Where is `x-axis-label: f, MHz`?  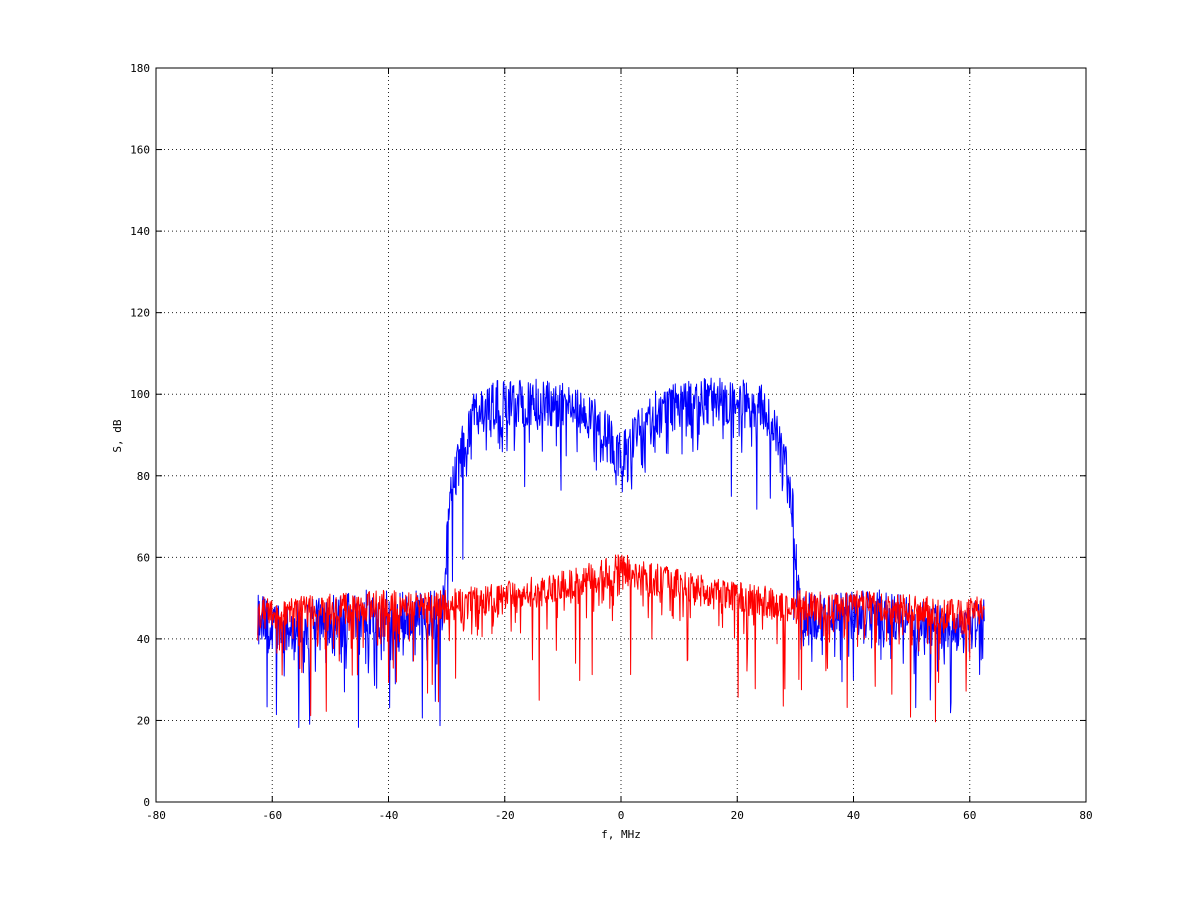
x-axis-label: f, MHz is located at coordinates (621, 834).